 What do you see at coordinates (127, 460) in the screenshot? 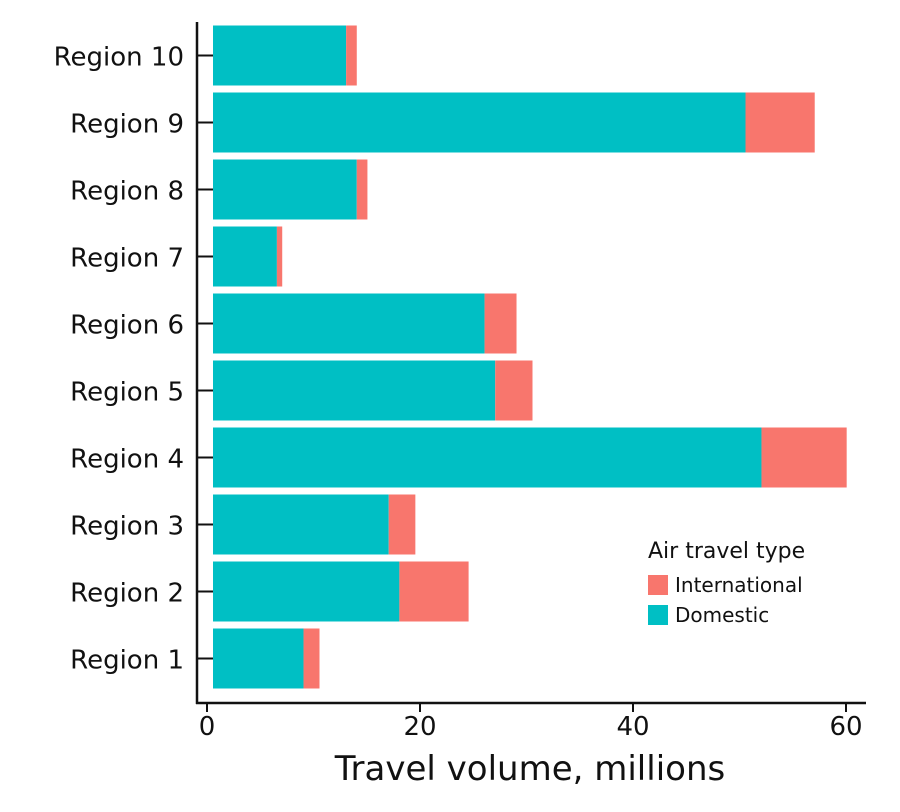
I see `y-tick-label-region-4: Region 4` at bounding box center [127, 460].